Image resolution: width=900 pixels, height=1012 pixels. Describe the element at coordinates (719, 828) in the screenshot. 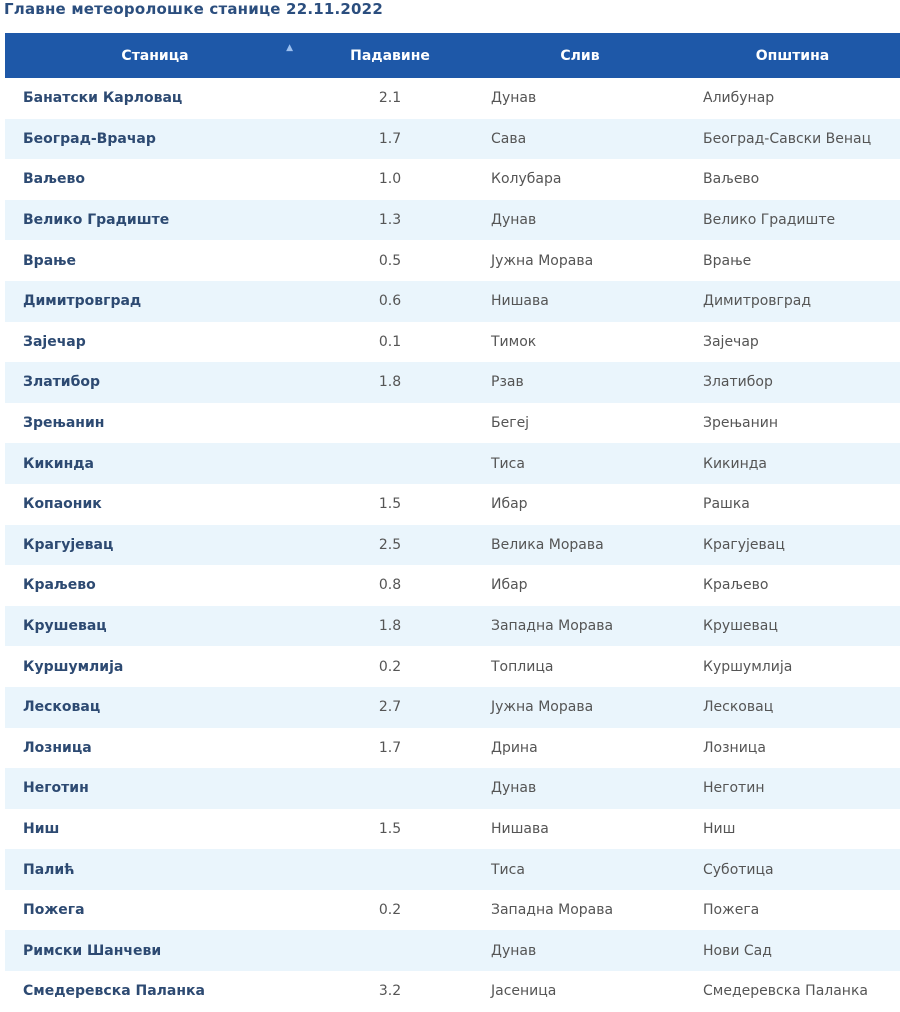

I see `municipality-cell: Ниш` at that location.